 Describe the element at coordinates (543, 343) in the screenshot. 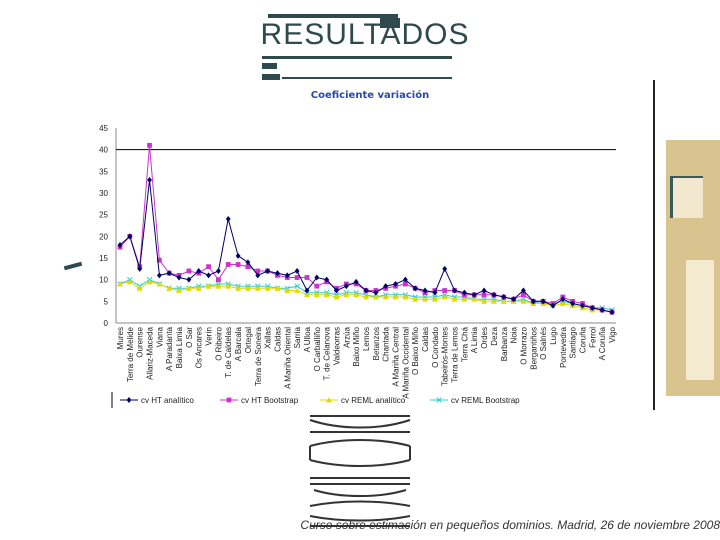

I see `x-tick-label: O Salnés` at that location.